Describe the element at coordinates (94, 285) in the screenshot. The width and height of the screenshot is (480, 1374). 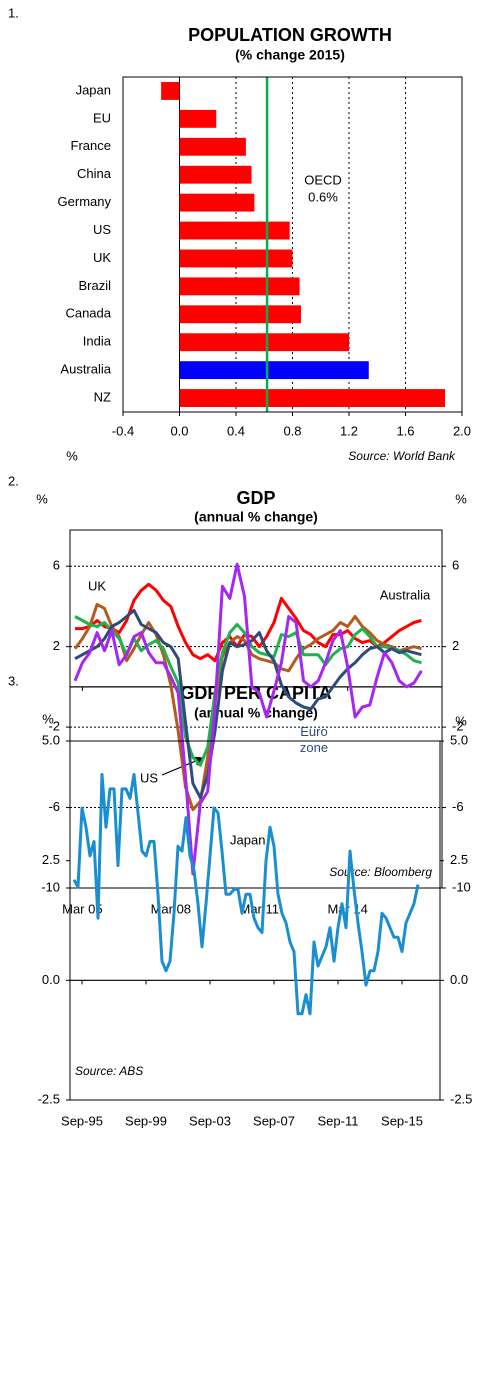
I see `y-tick-label: Brazil` at that location.